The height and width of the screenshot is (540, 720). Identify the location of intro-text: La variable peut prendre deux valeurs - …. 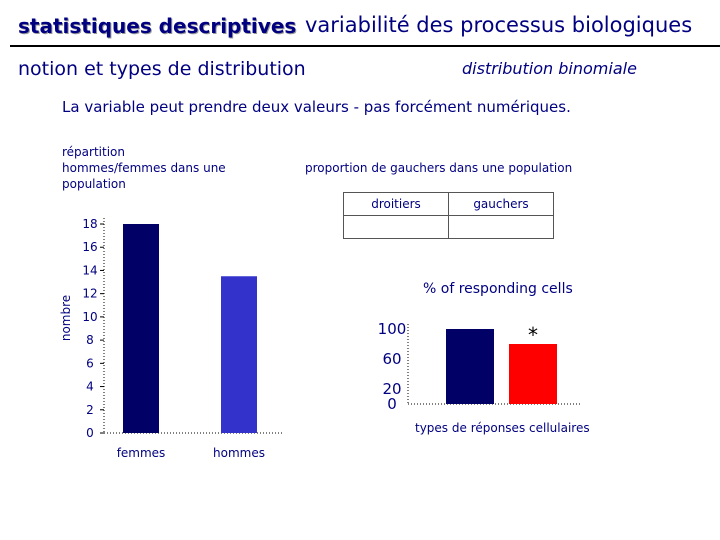
(316, 107).